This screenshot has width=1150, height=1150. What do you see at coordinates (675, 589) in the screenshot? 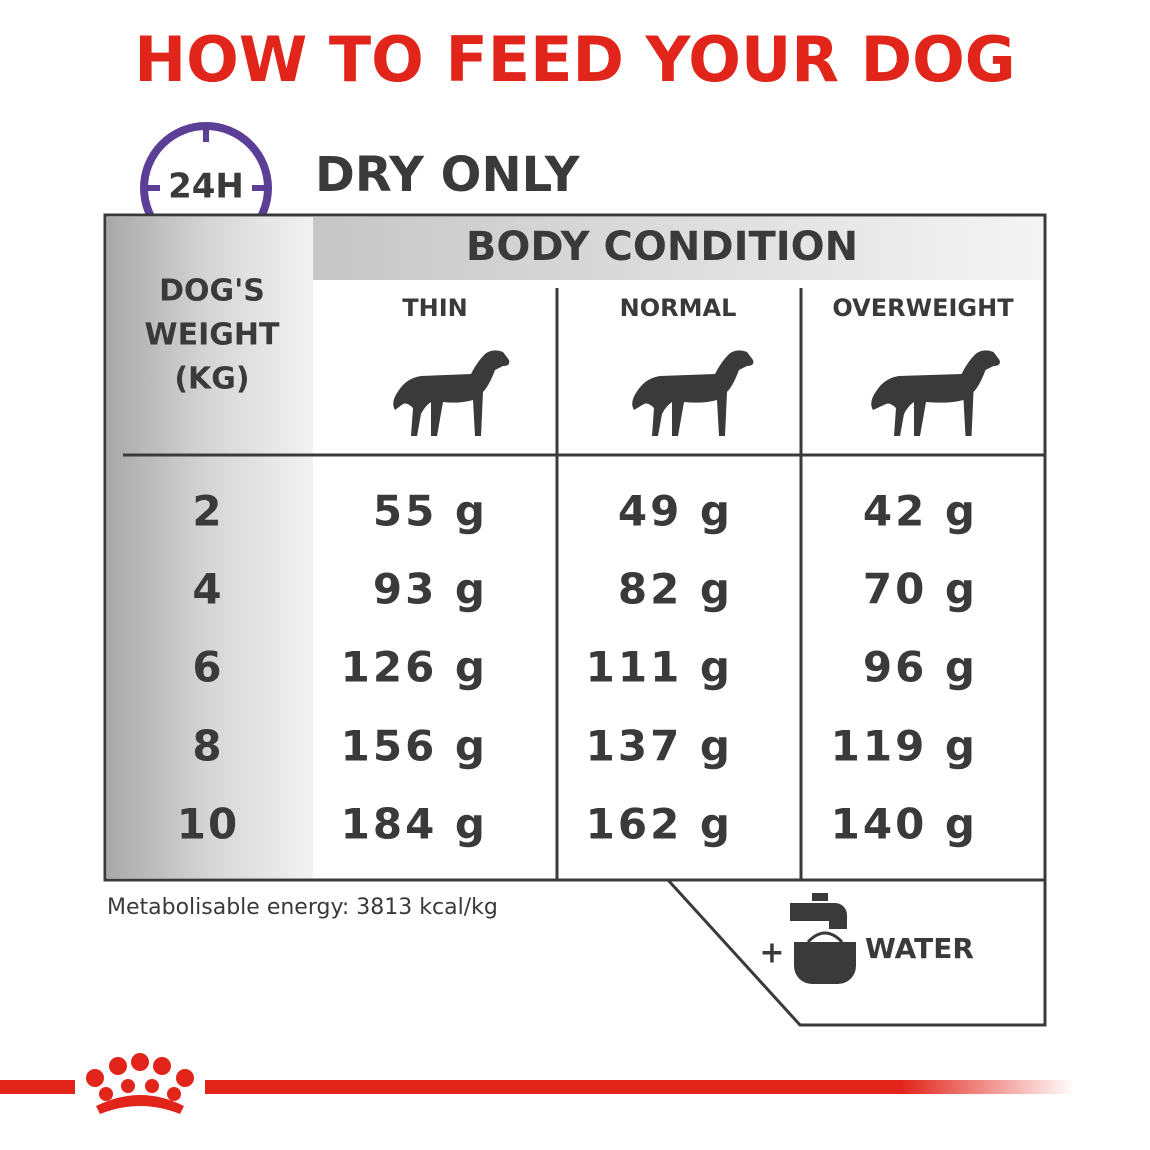
I see `amount-cell: 82 g` at bounding box center [675, 589].